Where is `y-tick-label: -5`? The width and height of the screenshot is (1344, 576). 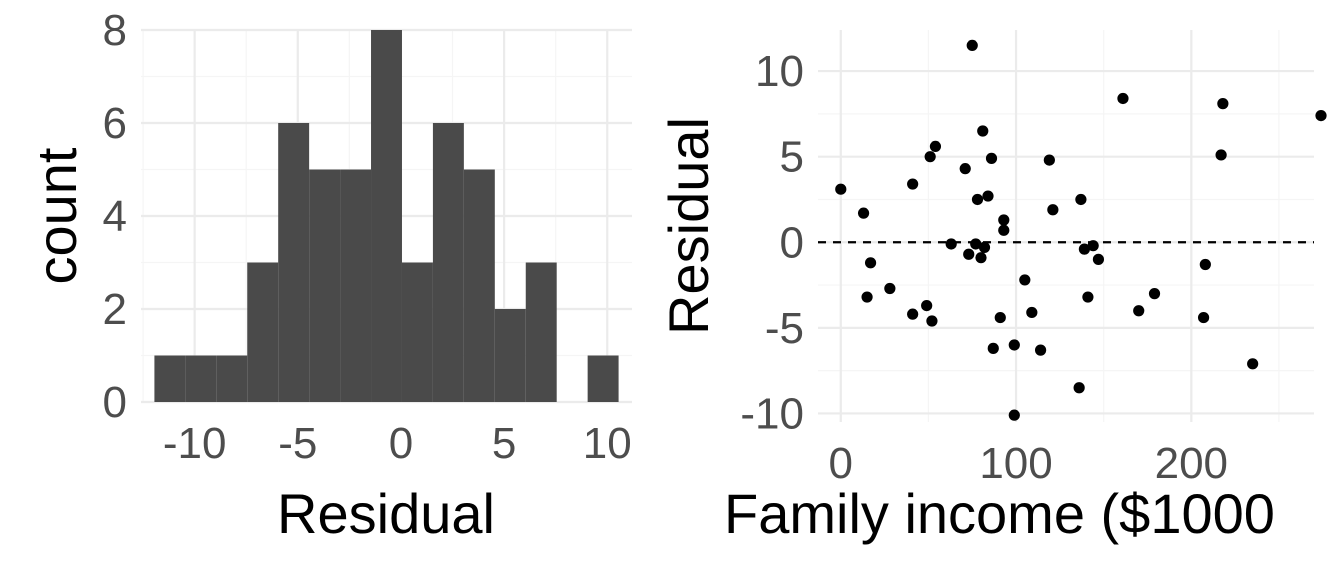 y-tick-label: -5 is located at coordinates (784, 328).